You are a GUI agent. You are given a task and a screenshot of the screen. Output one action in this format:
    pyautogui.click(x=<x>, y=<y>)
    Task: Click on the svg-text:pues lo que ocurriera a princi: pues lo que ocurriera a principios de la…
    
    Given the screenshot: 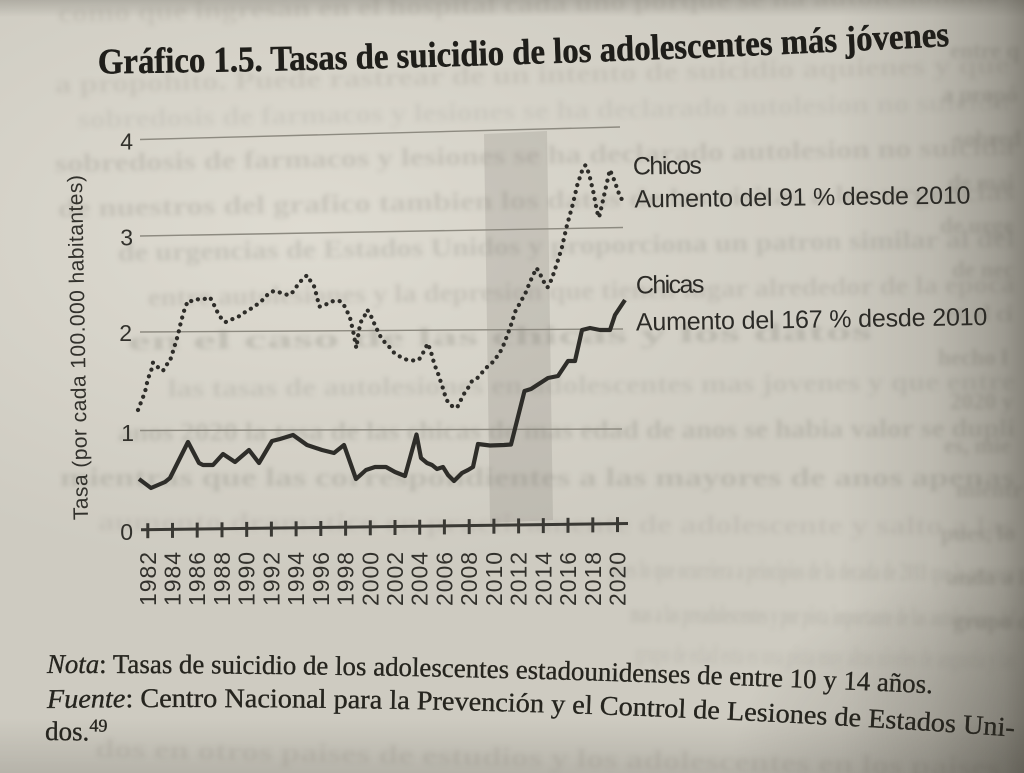 What is the action you would take?
    pyautogui.click(x=812, y=571)
    